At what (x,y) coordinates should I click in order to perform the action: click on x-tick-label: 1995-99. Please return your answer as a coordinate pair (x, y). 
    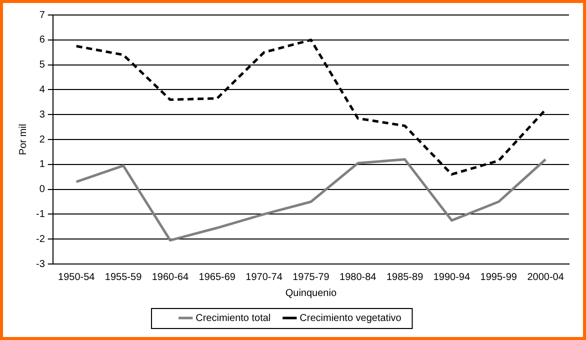
    Looking at the image, I should click on (499, 277).